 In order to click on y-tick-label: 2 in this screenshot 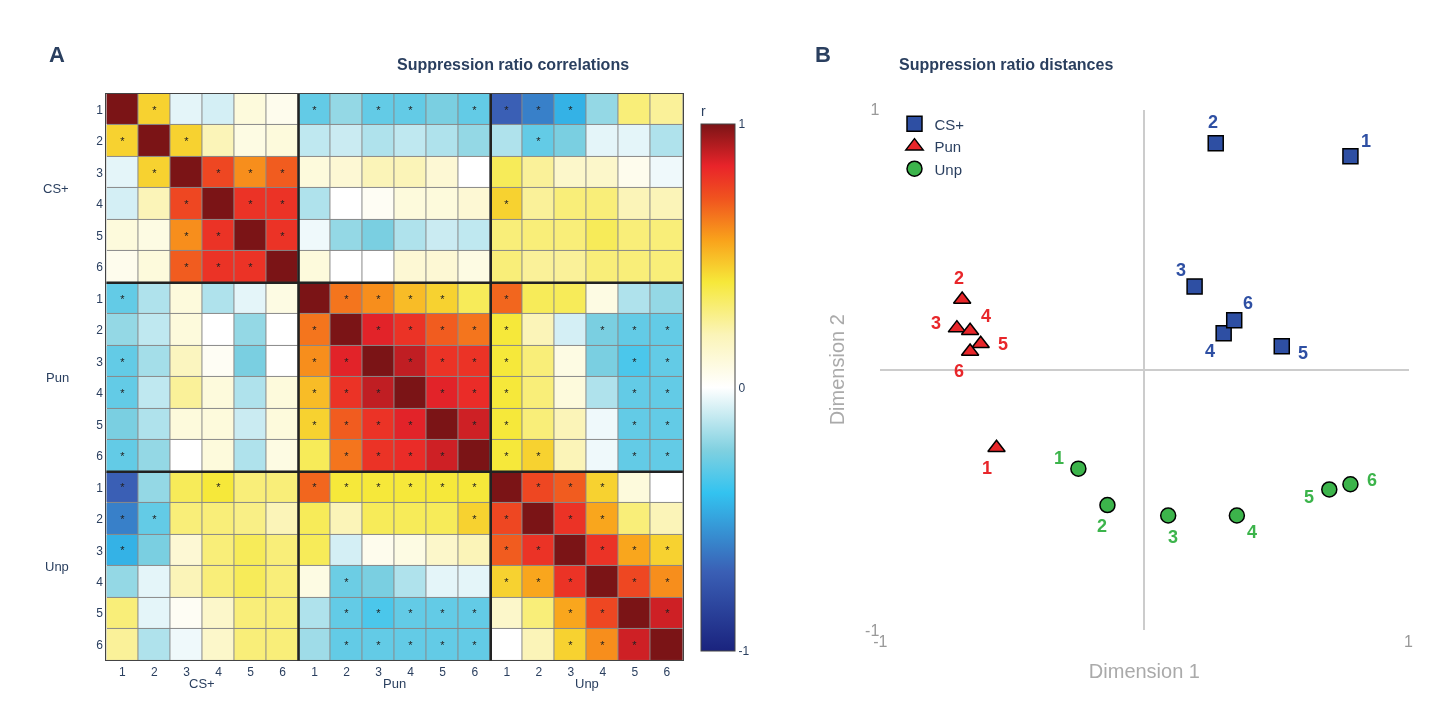, I will do `click(100, 519)`.